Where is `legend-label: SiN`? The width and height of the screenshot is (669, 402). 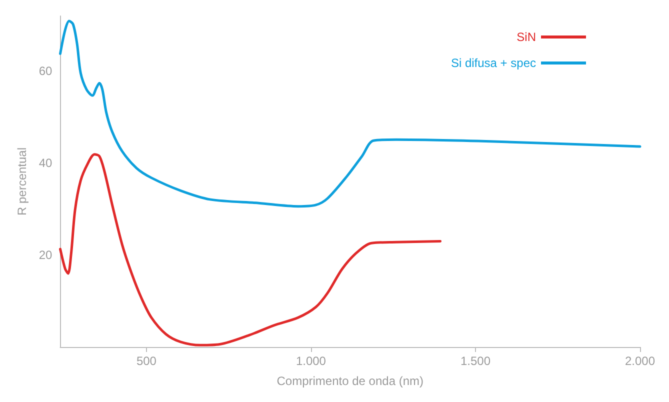
legend-label: SiN is located at coordinates (526, 37).